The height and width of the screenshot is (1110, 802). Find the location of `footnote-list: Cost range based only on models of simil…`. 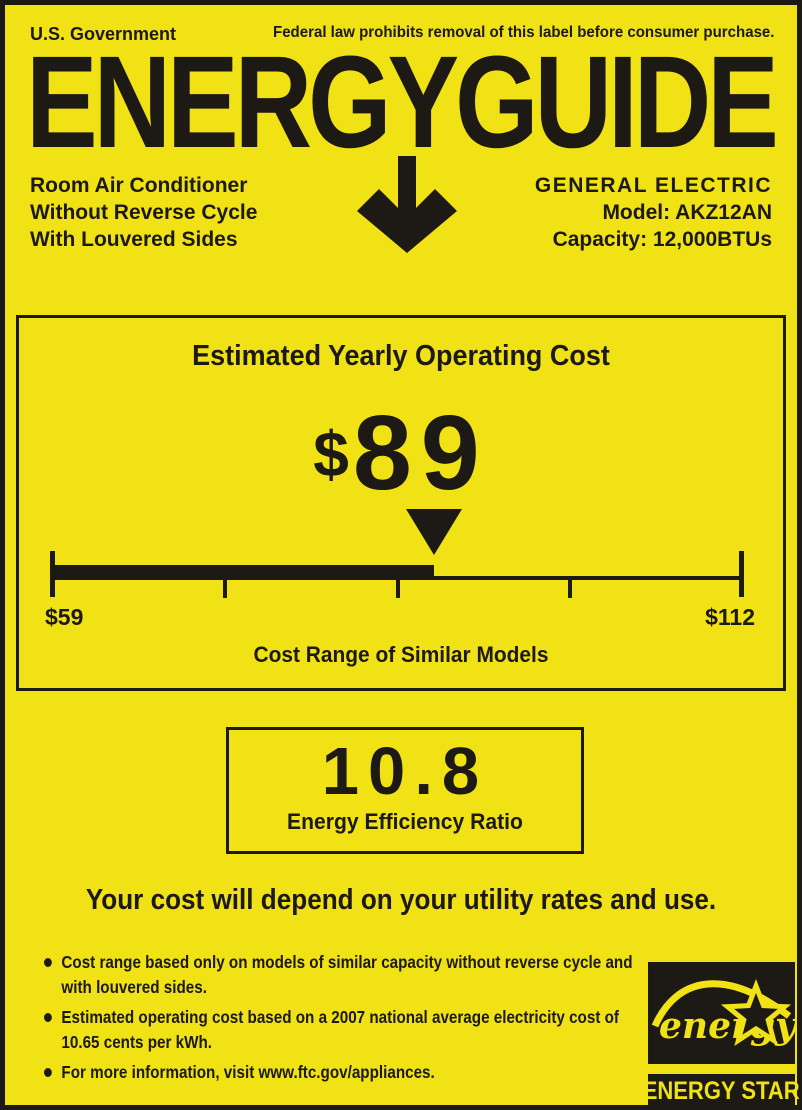

footnote-list: Cost range based only on models of simil… is located at coordinates (348, 1017).